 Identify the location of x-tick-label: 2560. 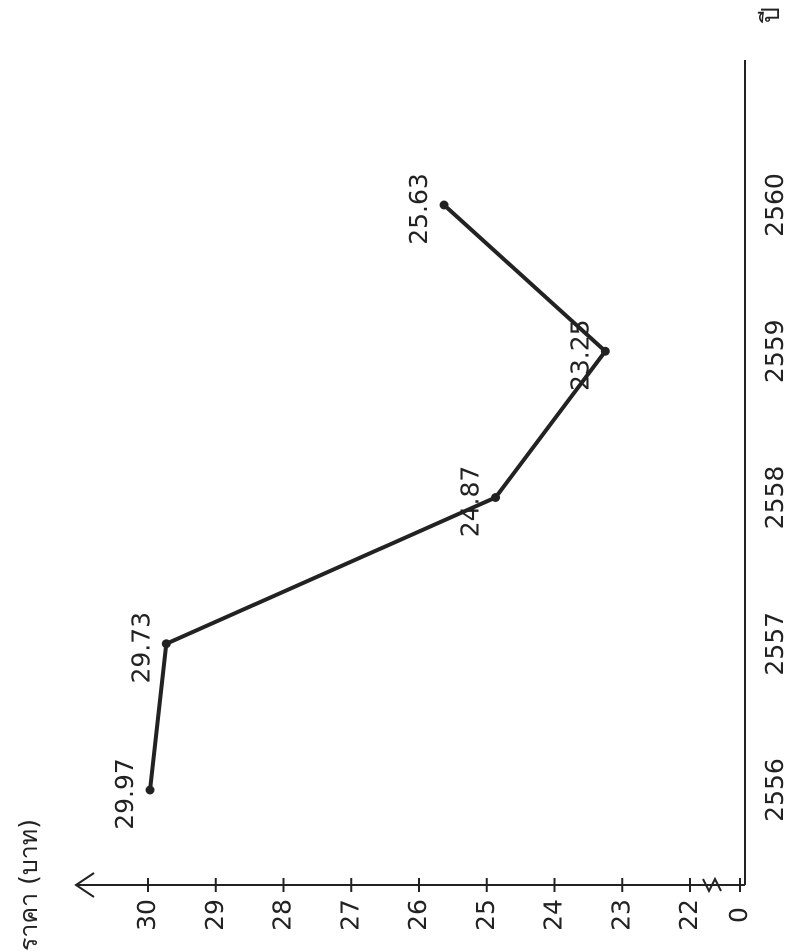
(774, 205).